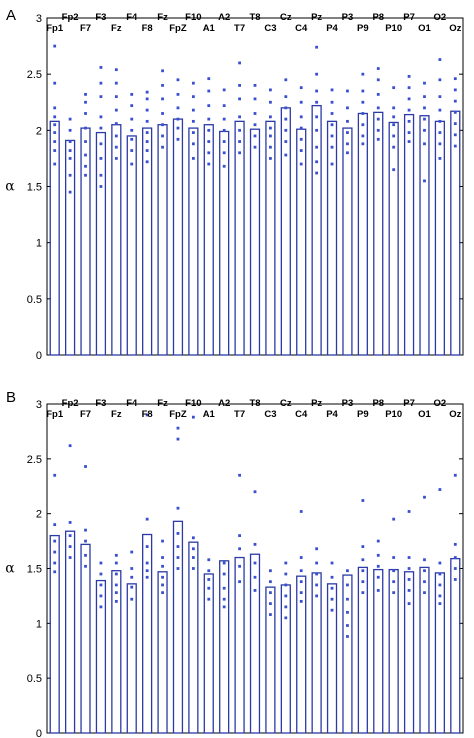  What do you see at coordinates (424, 235) in the screenshot?
I see `bar-o1` at bounding box center [424, 235].